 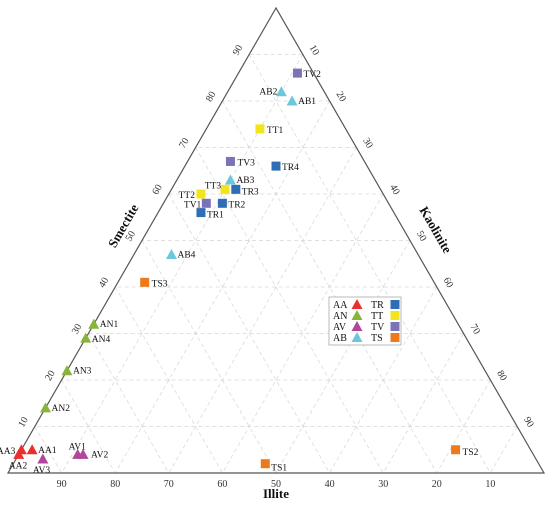 I want to click on tick-label-right: 40, so click(x=394, y=190).